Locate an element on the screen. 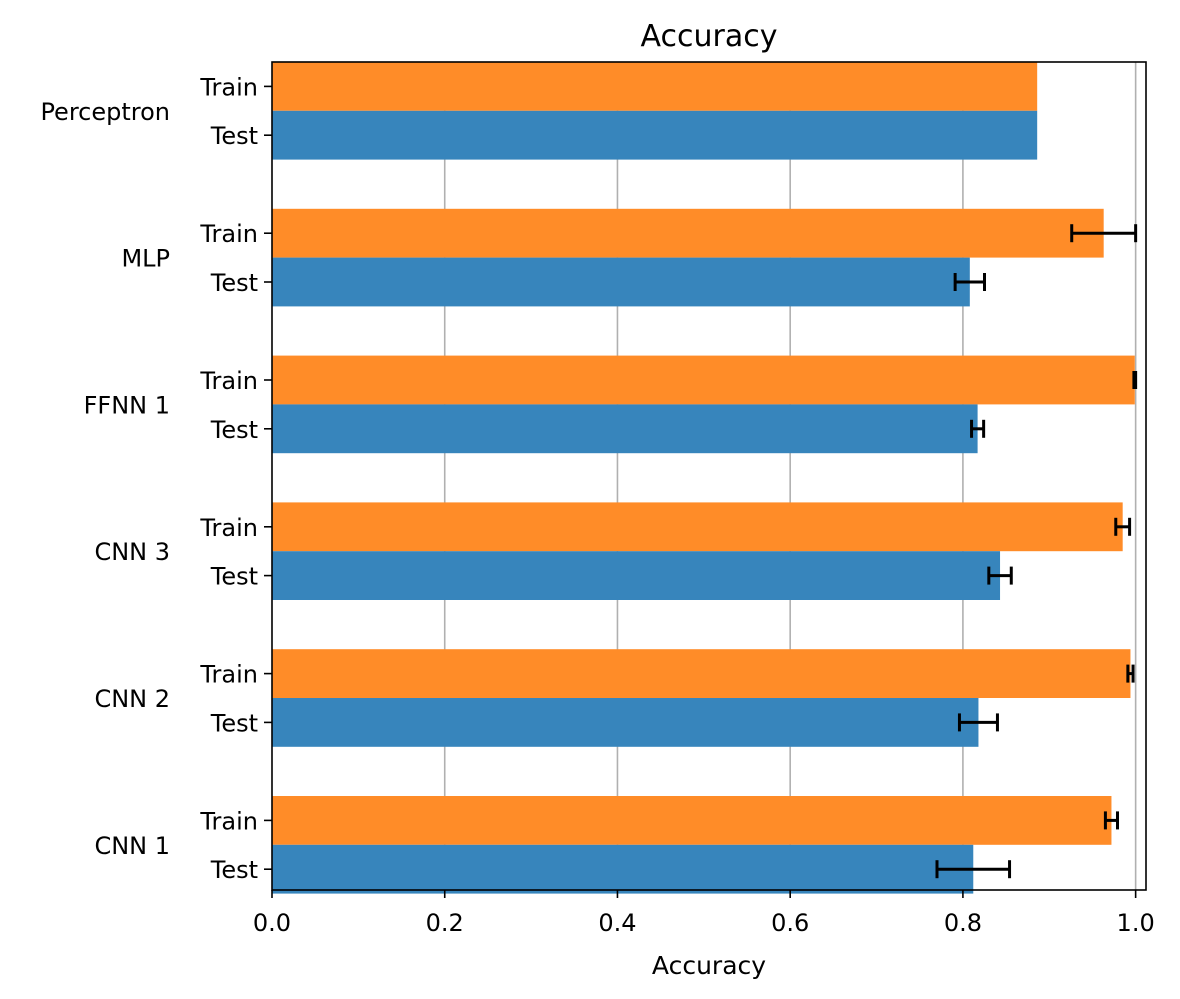 The image size is (1180, 999). model-label: Perceptron is located at coordinates (105, 112).